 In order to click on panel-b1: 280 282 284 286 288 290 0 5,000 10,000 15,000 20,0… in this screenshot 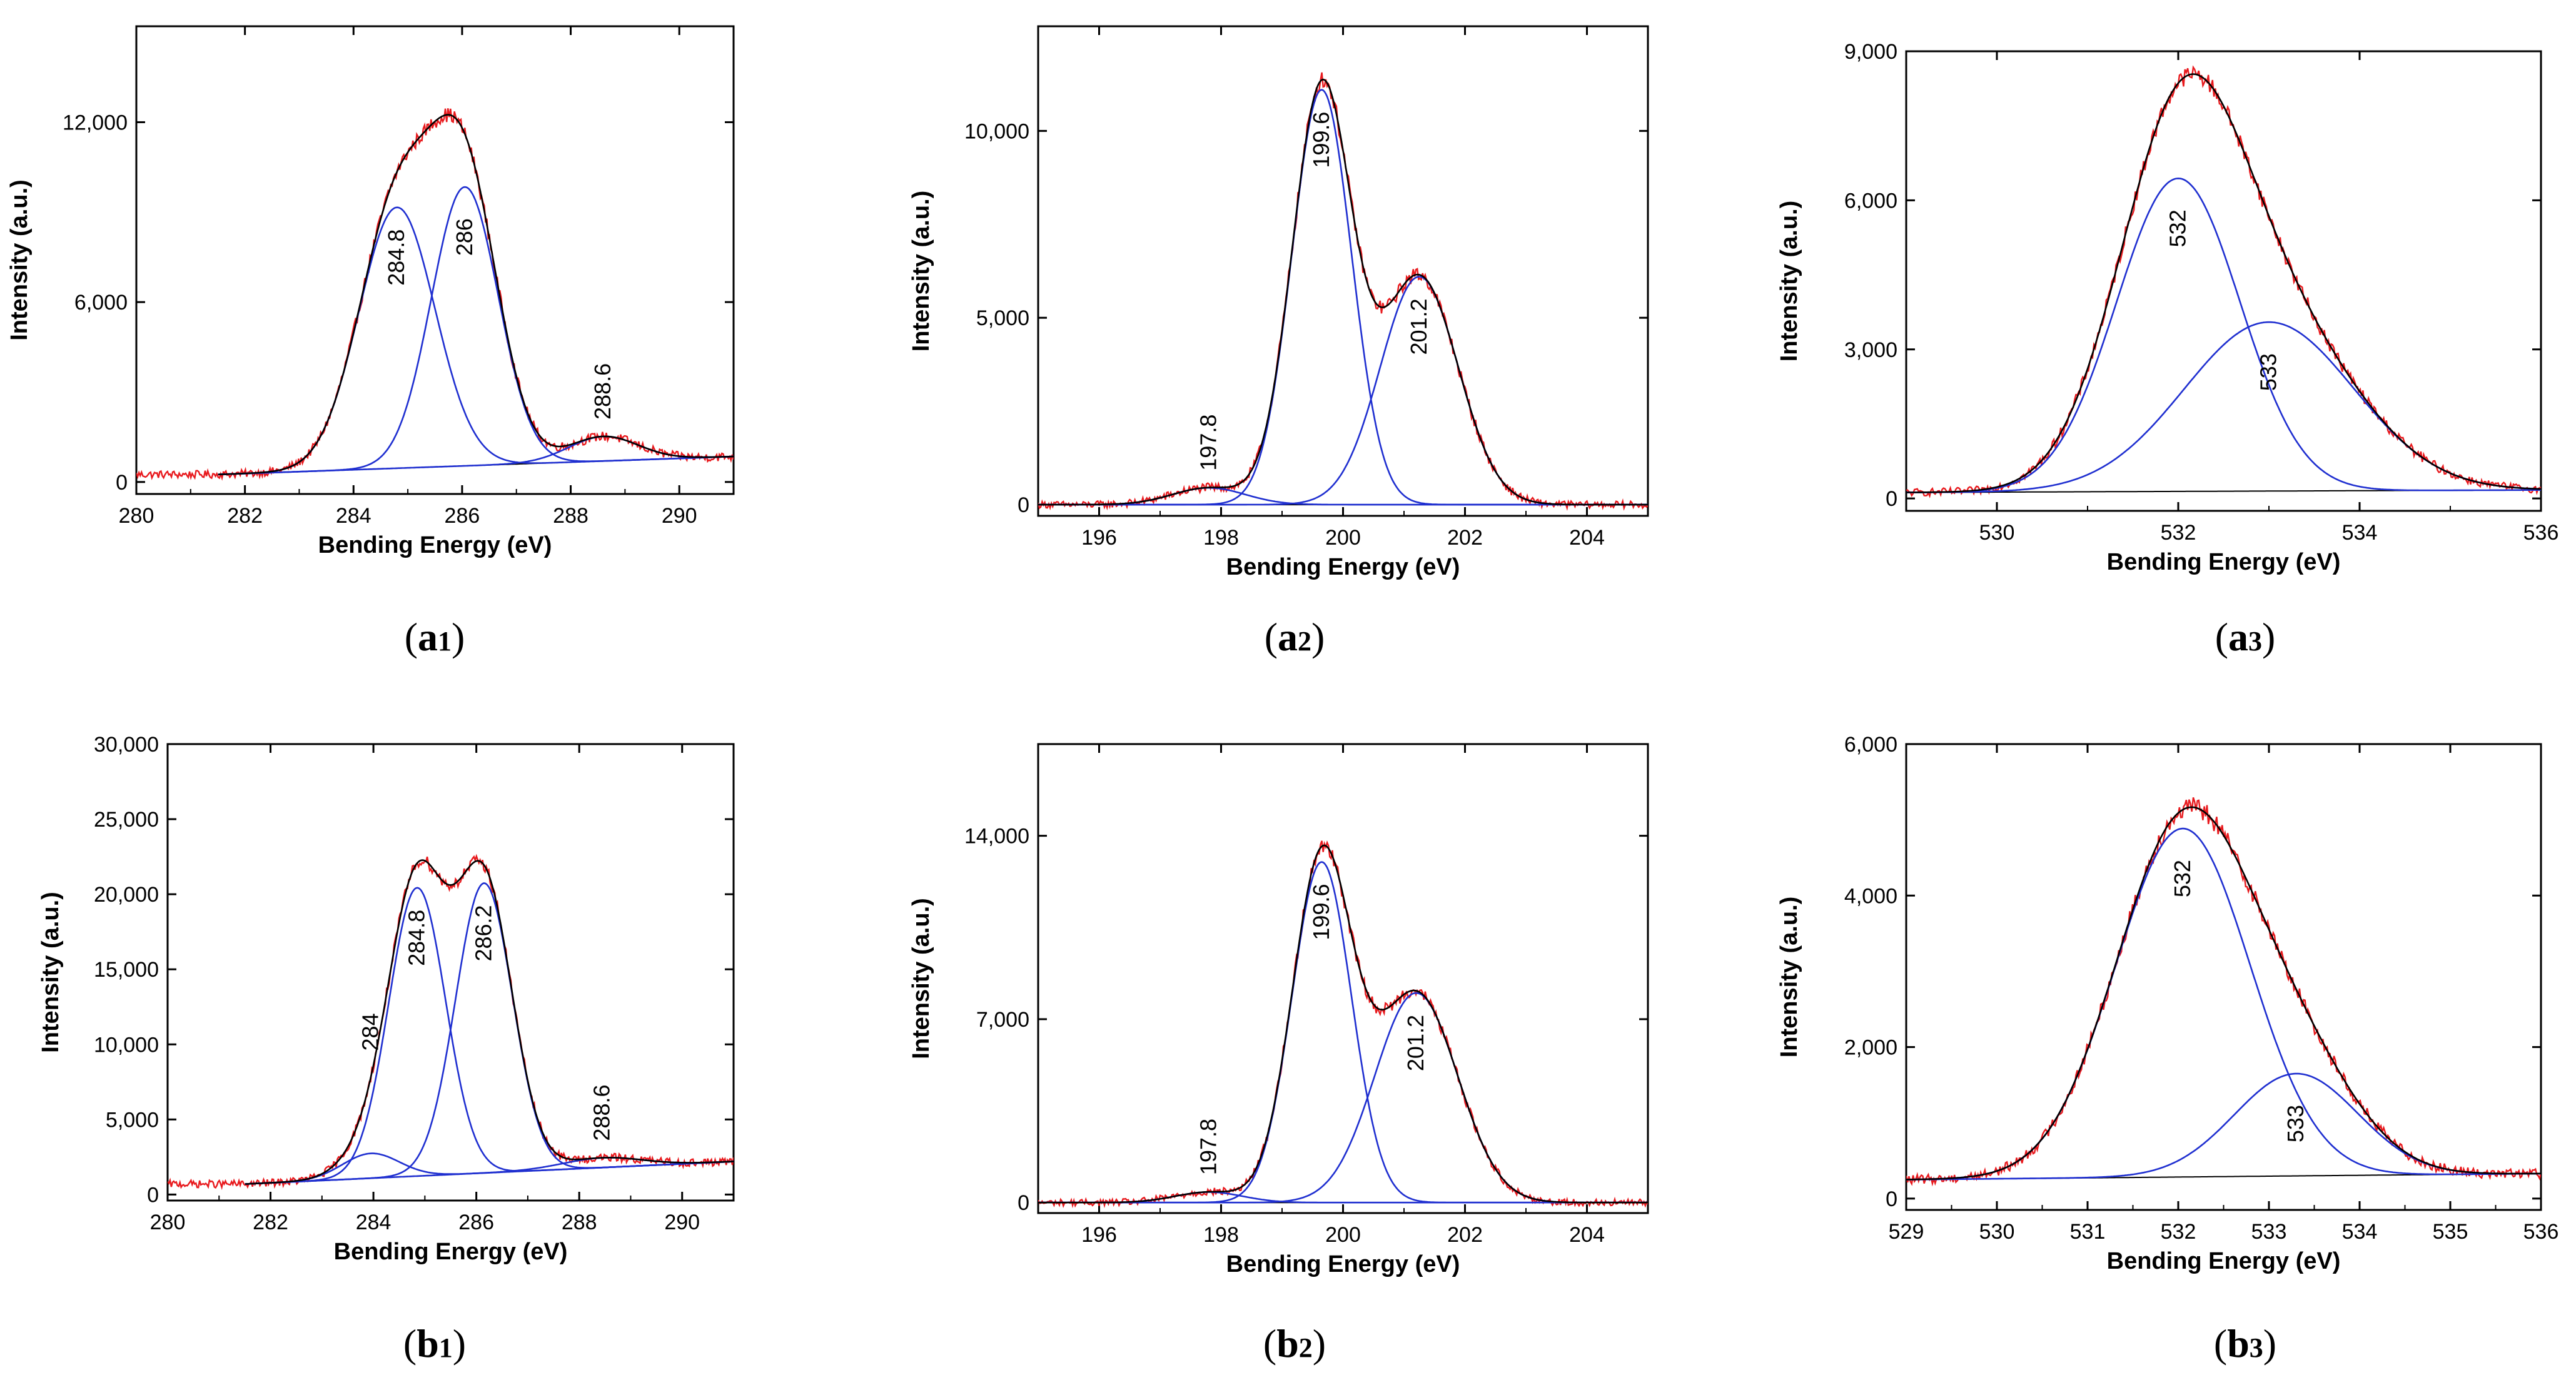, I will do `click(386, 1049)`.